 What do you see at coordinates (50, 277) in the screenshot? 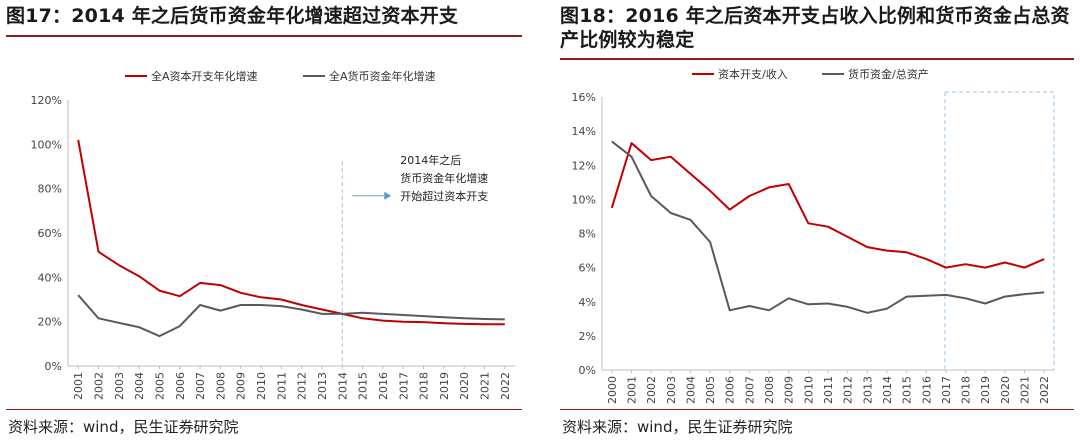
I see `y-tick-label: 40%` at bounding box center [50, 277].